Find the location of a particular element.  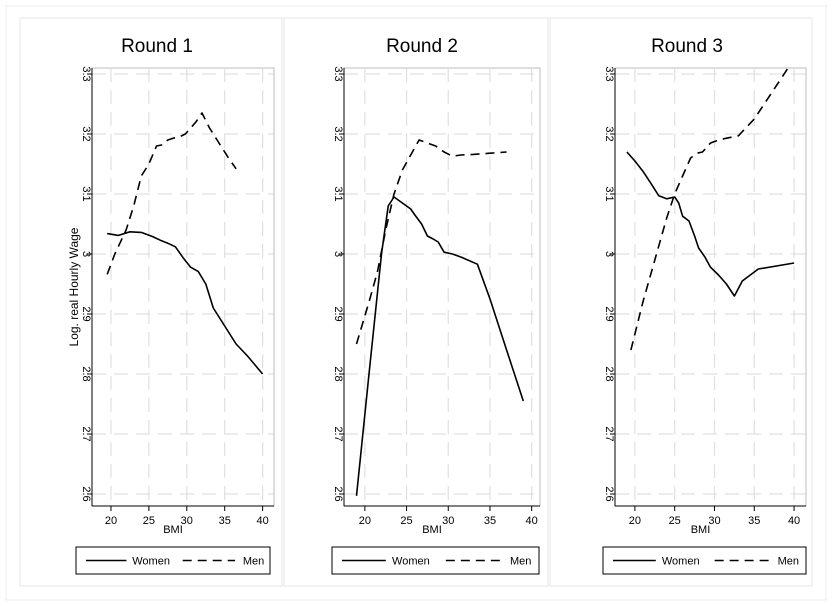

chart-title: Round 2 is located at coordinates (422, 46).